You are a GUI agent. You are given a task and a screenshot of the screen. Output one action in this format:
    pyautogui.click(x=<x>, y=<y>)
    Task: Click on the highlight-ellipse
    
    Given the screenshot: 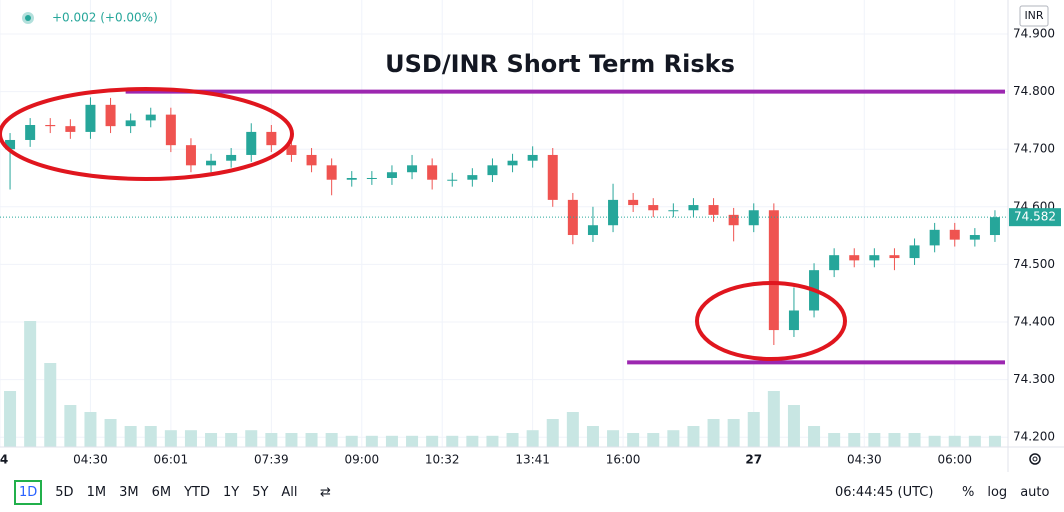 What is the action you would take?
    pyautogui.click(x=147, y=134)
    